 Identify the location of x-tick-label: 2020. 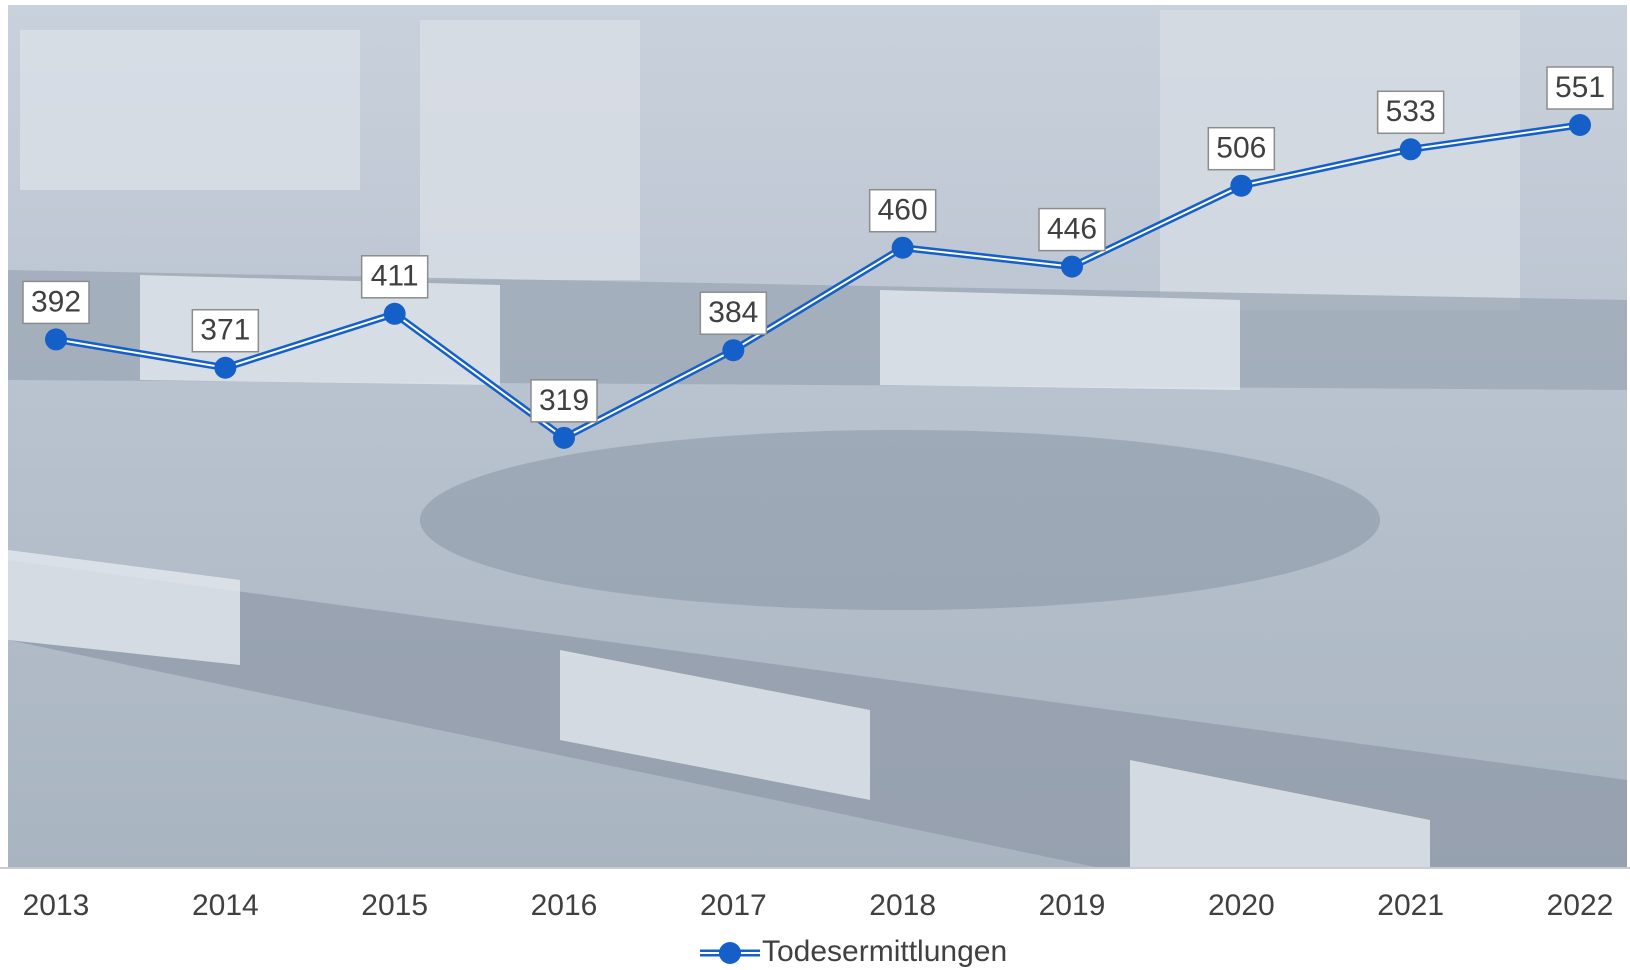
(1241, 905).